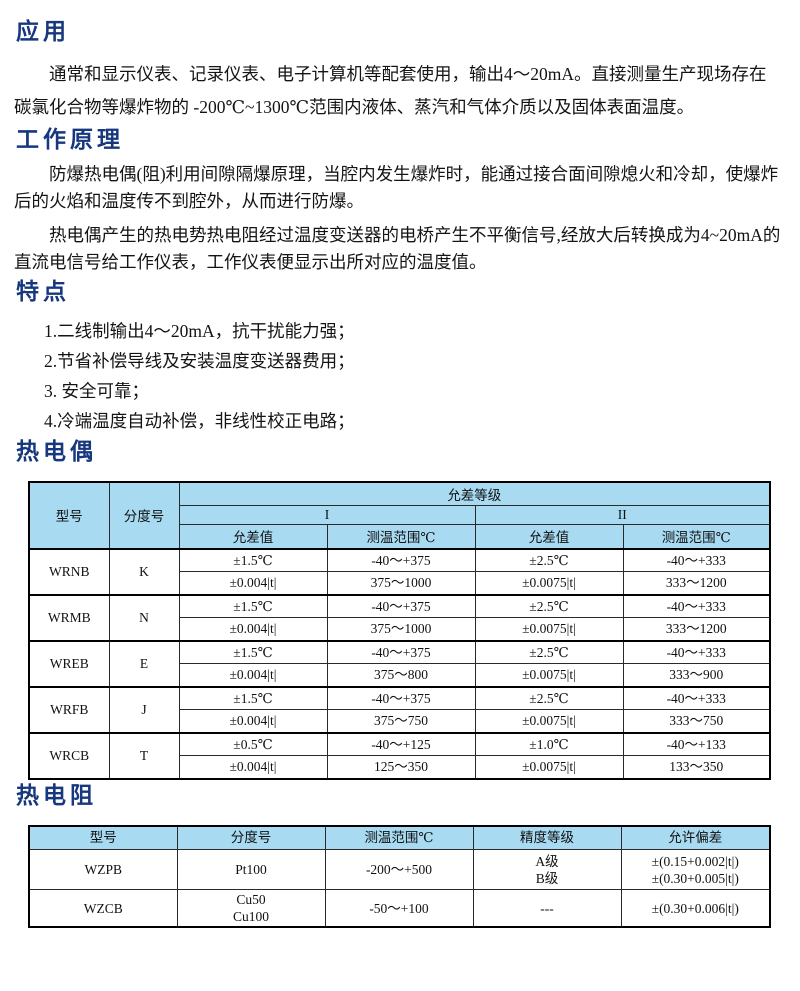 The width and height of the screenshot is (800, 991). Describe the element at coordinates (622, 515) in the screenshot. I see `column-header-class-2: II` at that location.